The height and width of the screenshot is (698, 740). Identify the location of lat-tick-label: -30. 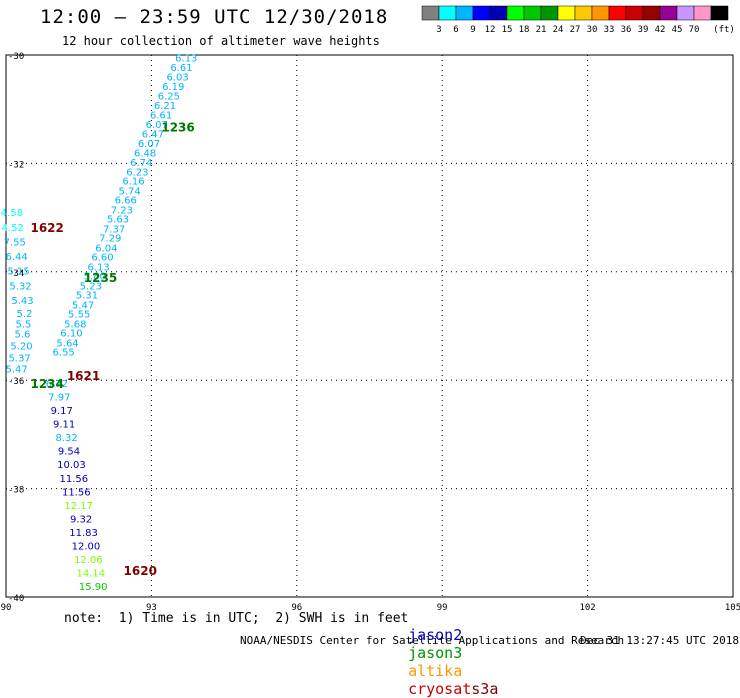
(16, 57).